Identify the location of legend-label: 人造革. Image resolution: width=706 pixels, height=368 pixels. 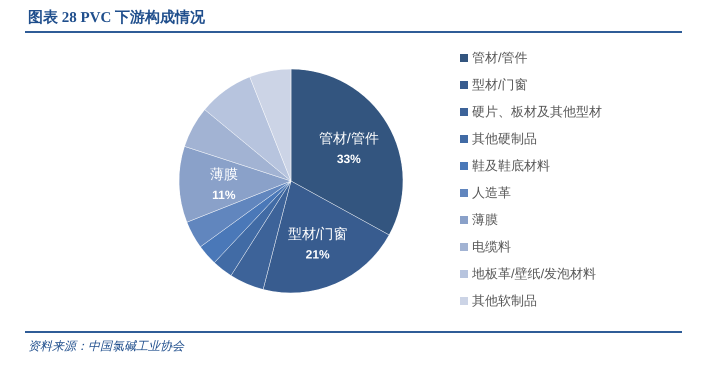
(491, 192).